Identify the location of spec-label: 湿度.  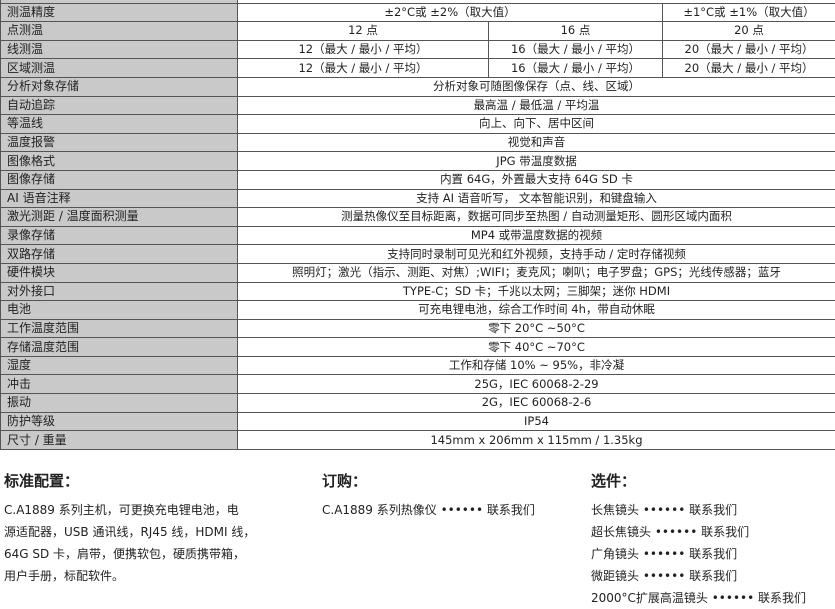
(119, 365).